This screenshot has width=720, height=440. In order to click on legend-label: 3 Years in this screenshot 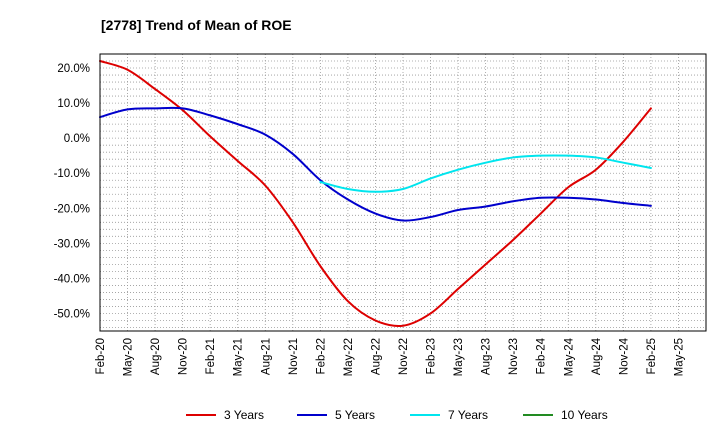, I will do `click(244, 415)`.